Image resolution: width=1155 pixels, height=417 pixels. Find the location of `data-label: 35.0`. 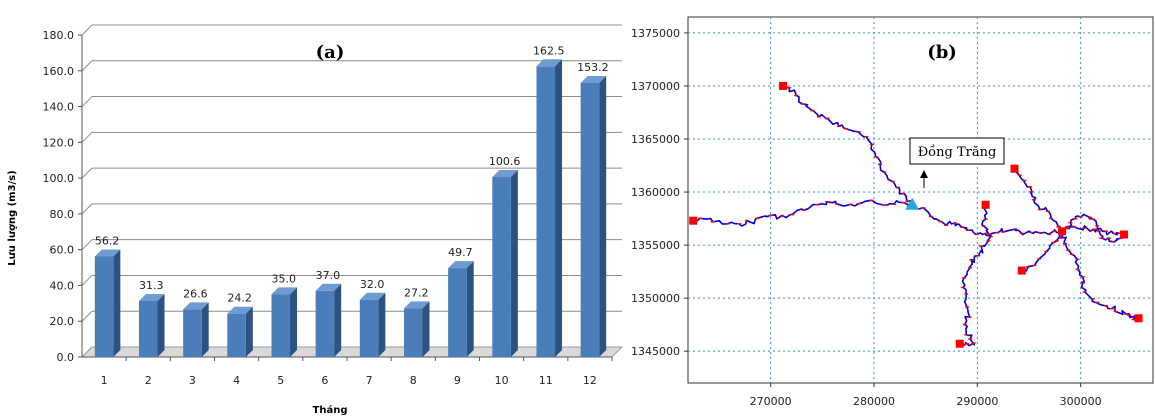

data-label: 35.0 is located at coordinates (284, 278).